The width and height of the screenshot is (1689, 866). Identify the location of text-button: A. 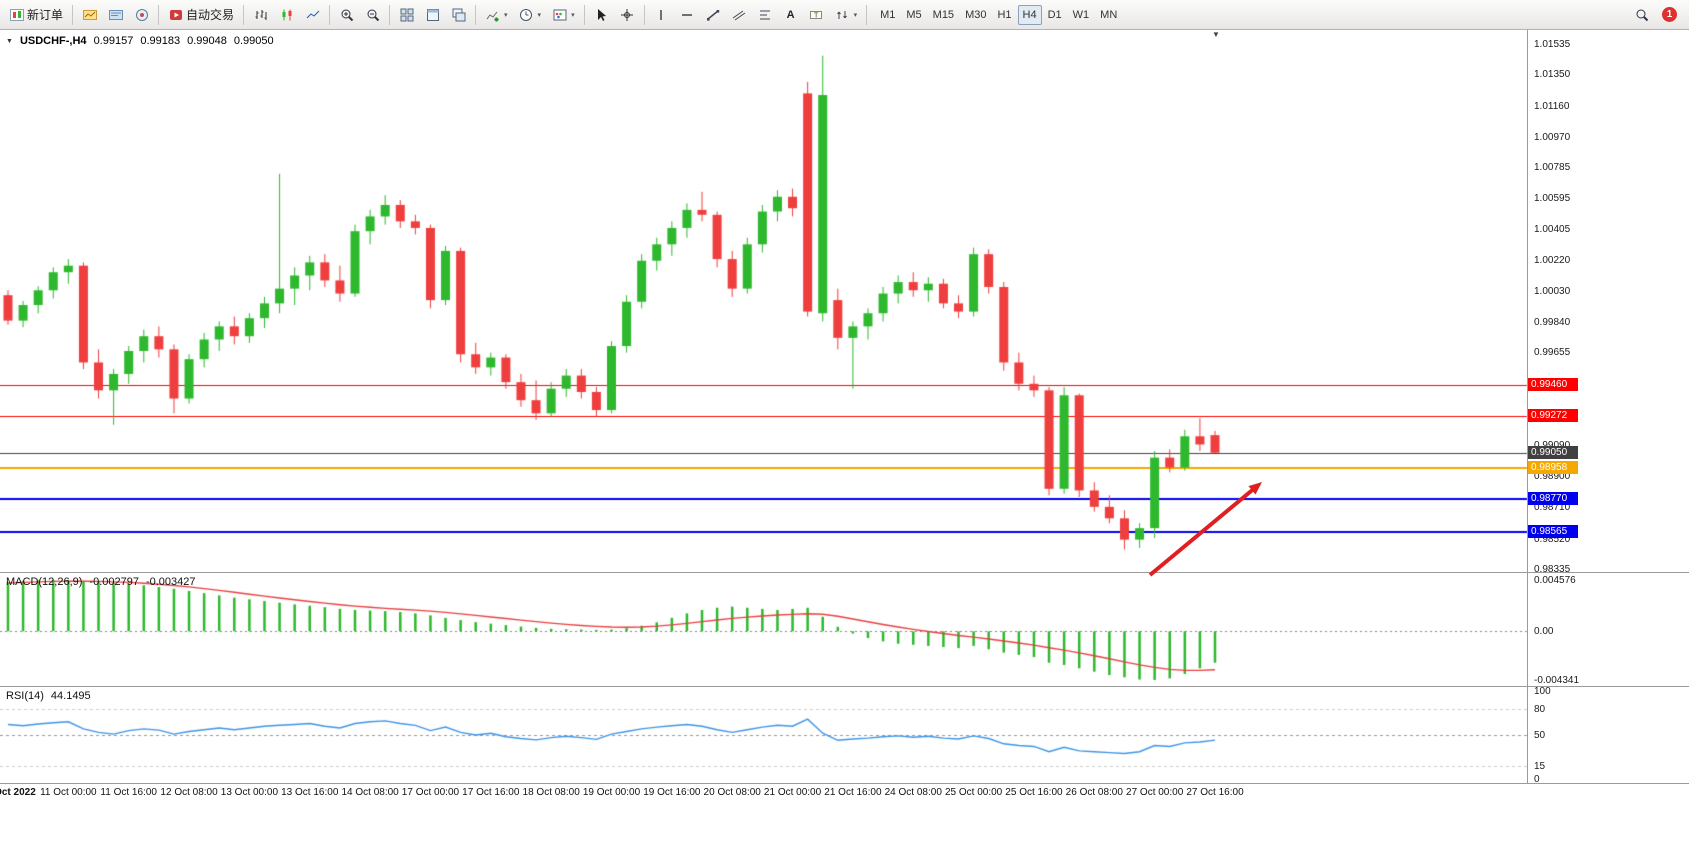
(791, 15).